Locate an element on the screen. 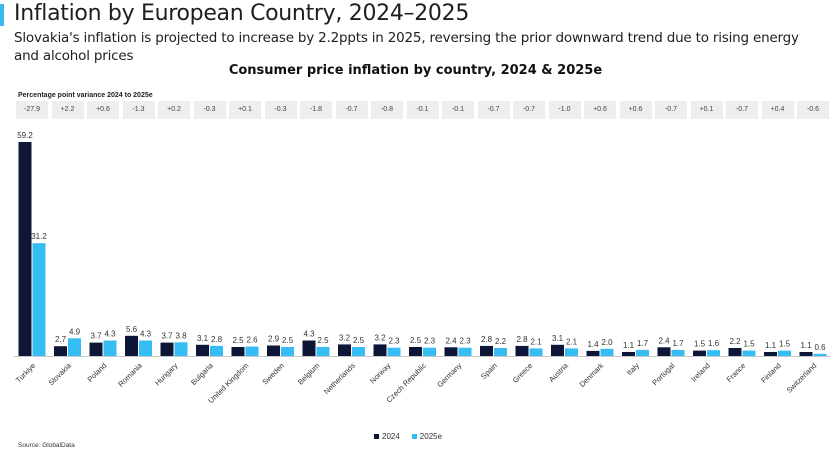 The width and height of the screenshot is (831, 457). data-label: 2.4 is located at coordinates (451, 340).